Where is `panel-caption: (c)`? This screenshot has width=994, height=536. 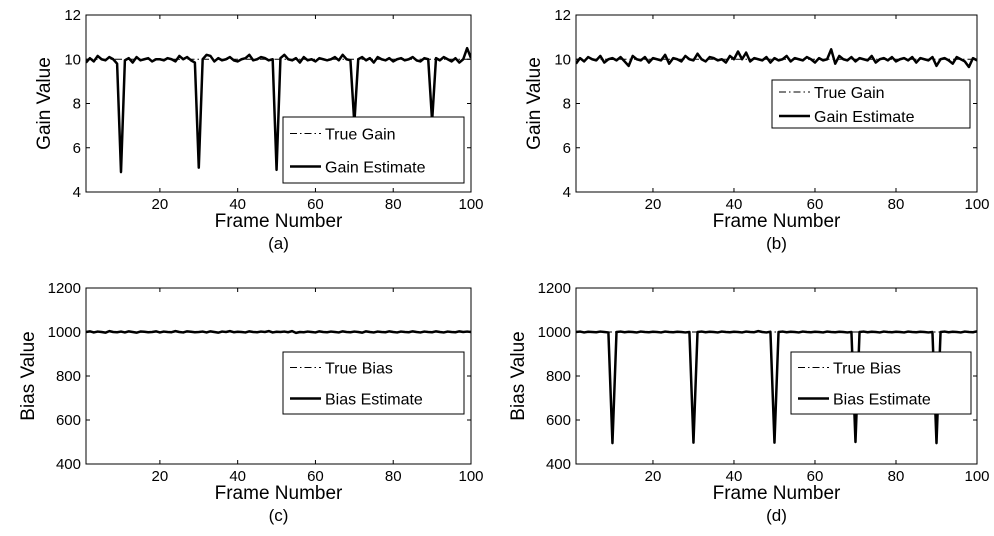 panel-caption: (c) is located at coordinates (279, 515).